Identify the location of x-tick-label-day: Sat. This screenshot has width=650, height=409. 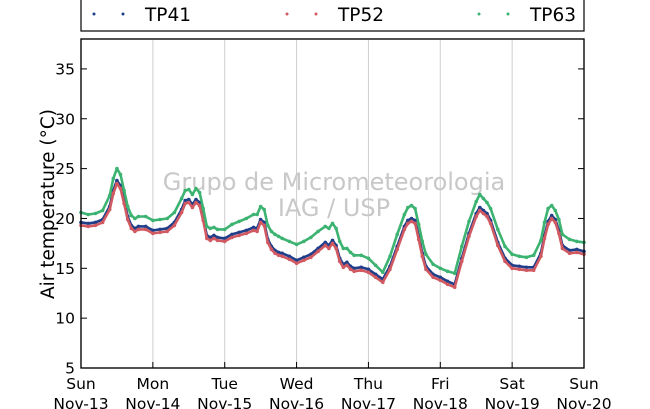
(511, 384).